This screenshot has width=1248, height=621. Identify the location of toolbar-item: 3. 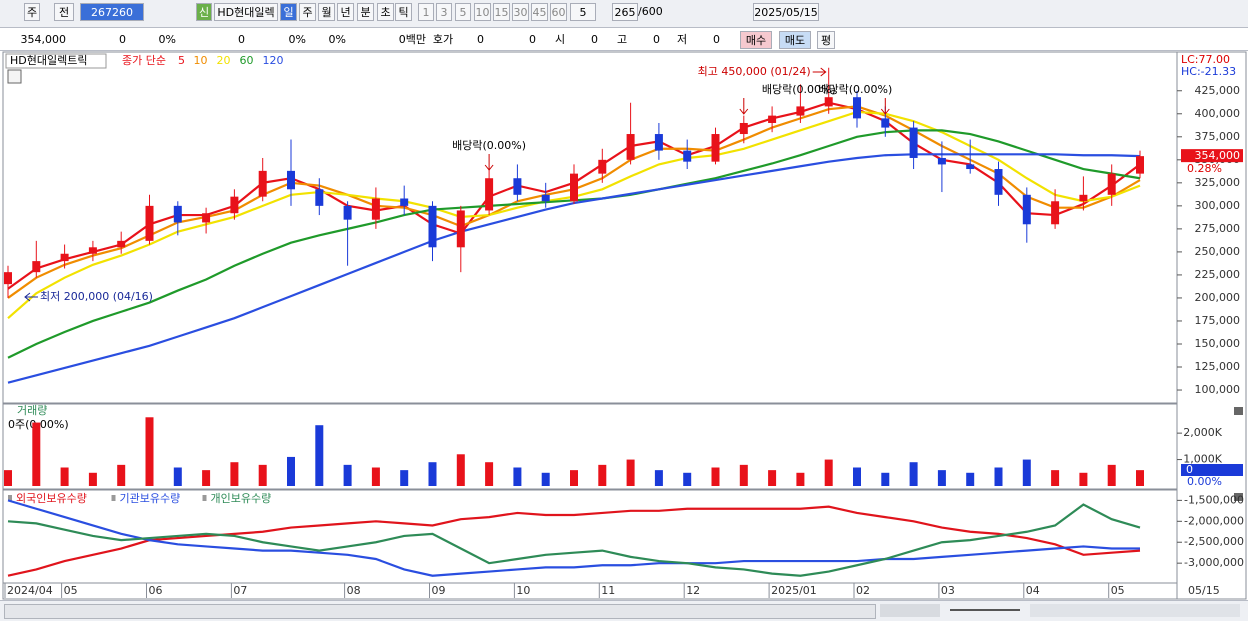
(444, 12).